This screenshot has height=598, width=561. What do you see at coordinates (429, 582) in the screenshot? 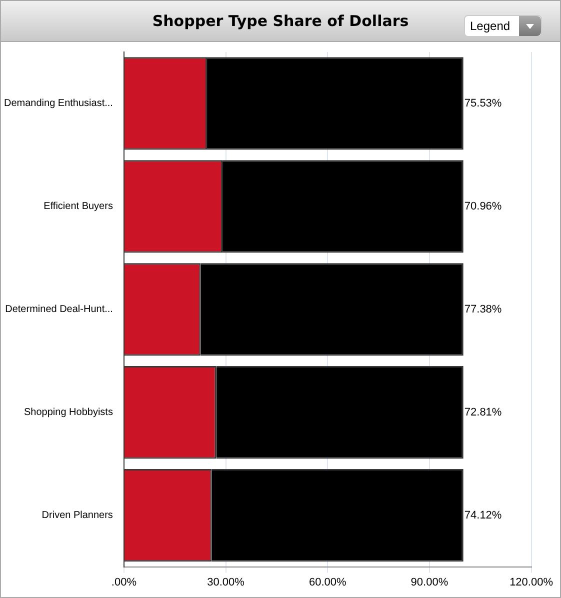
I see `x-tick-label: 90.00%` at bounding box center [429, 582].